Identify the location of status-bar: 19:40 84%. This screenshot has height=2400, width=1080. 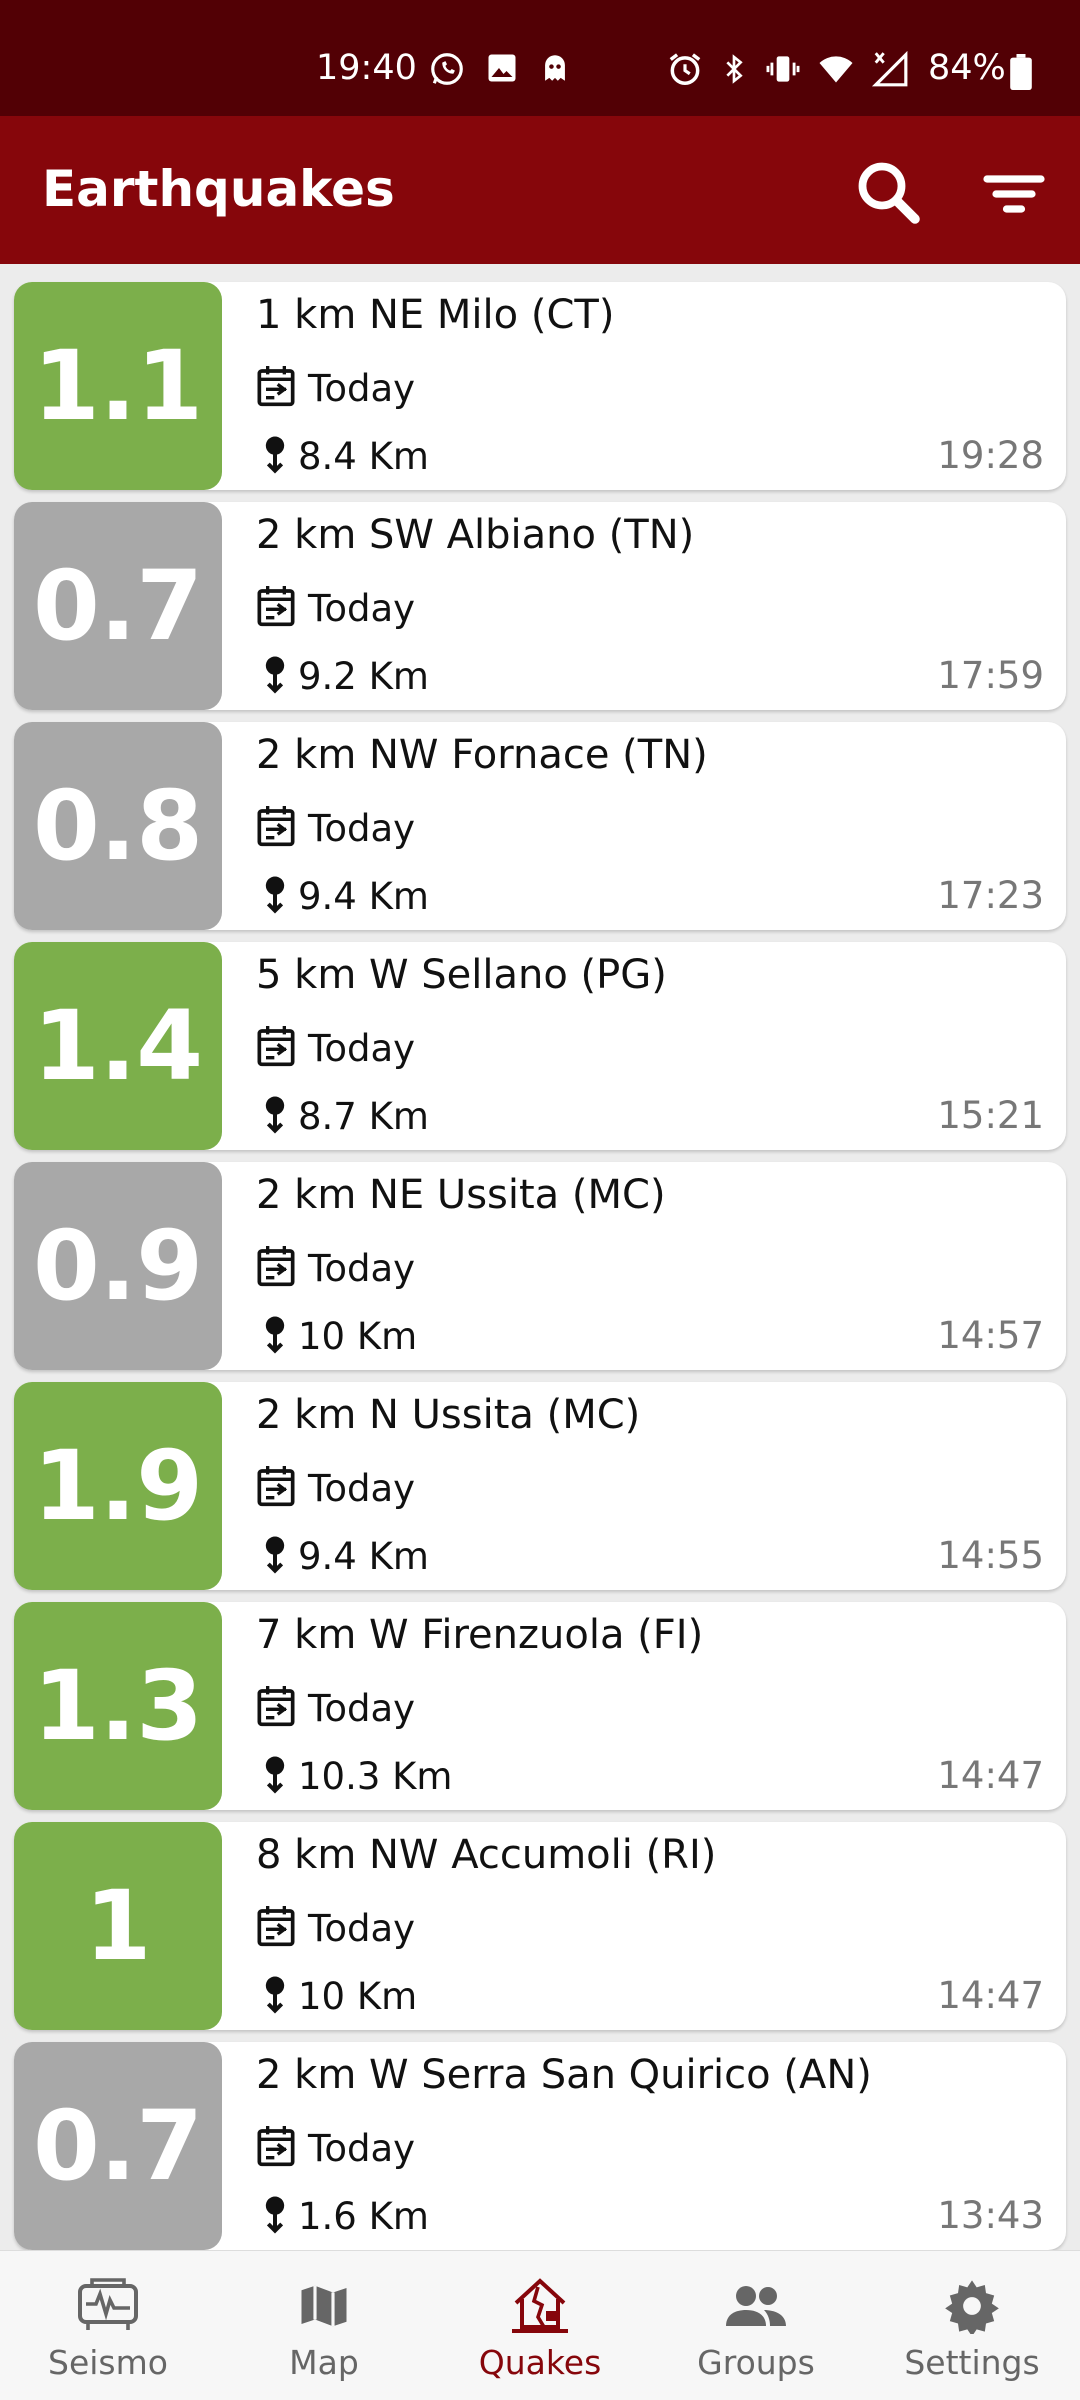
(540, 58).